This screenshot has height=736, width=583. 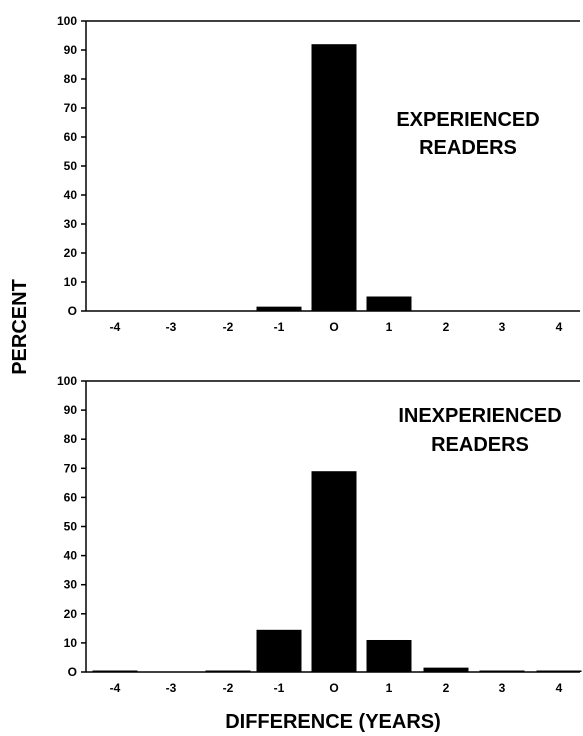 What do you see at coordinates (228, 671) in the screenshot?
I see `bar--2` at bounding box center [228, 671].